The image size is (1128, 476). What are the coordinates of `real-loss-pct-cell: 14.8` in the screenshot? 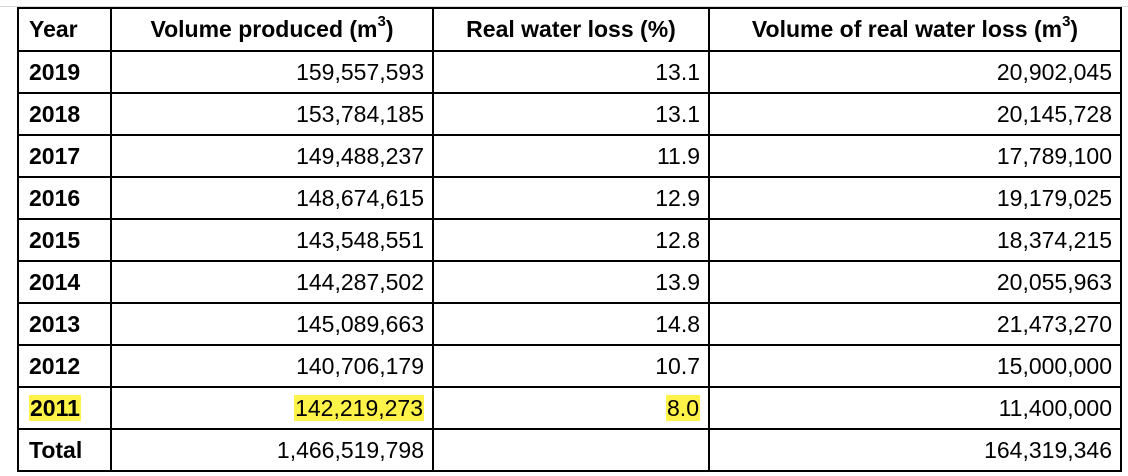 It's located at (571, 324).